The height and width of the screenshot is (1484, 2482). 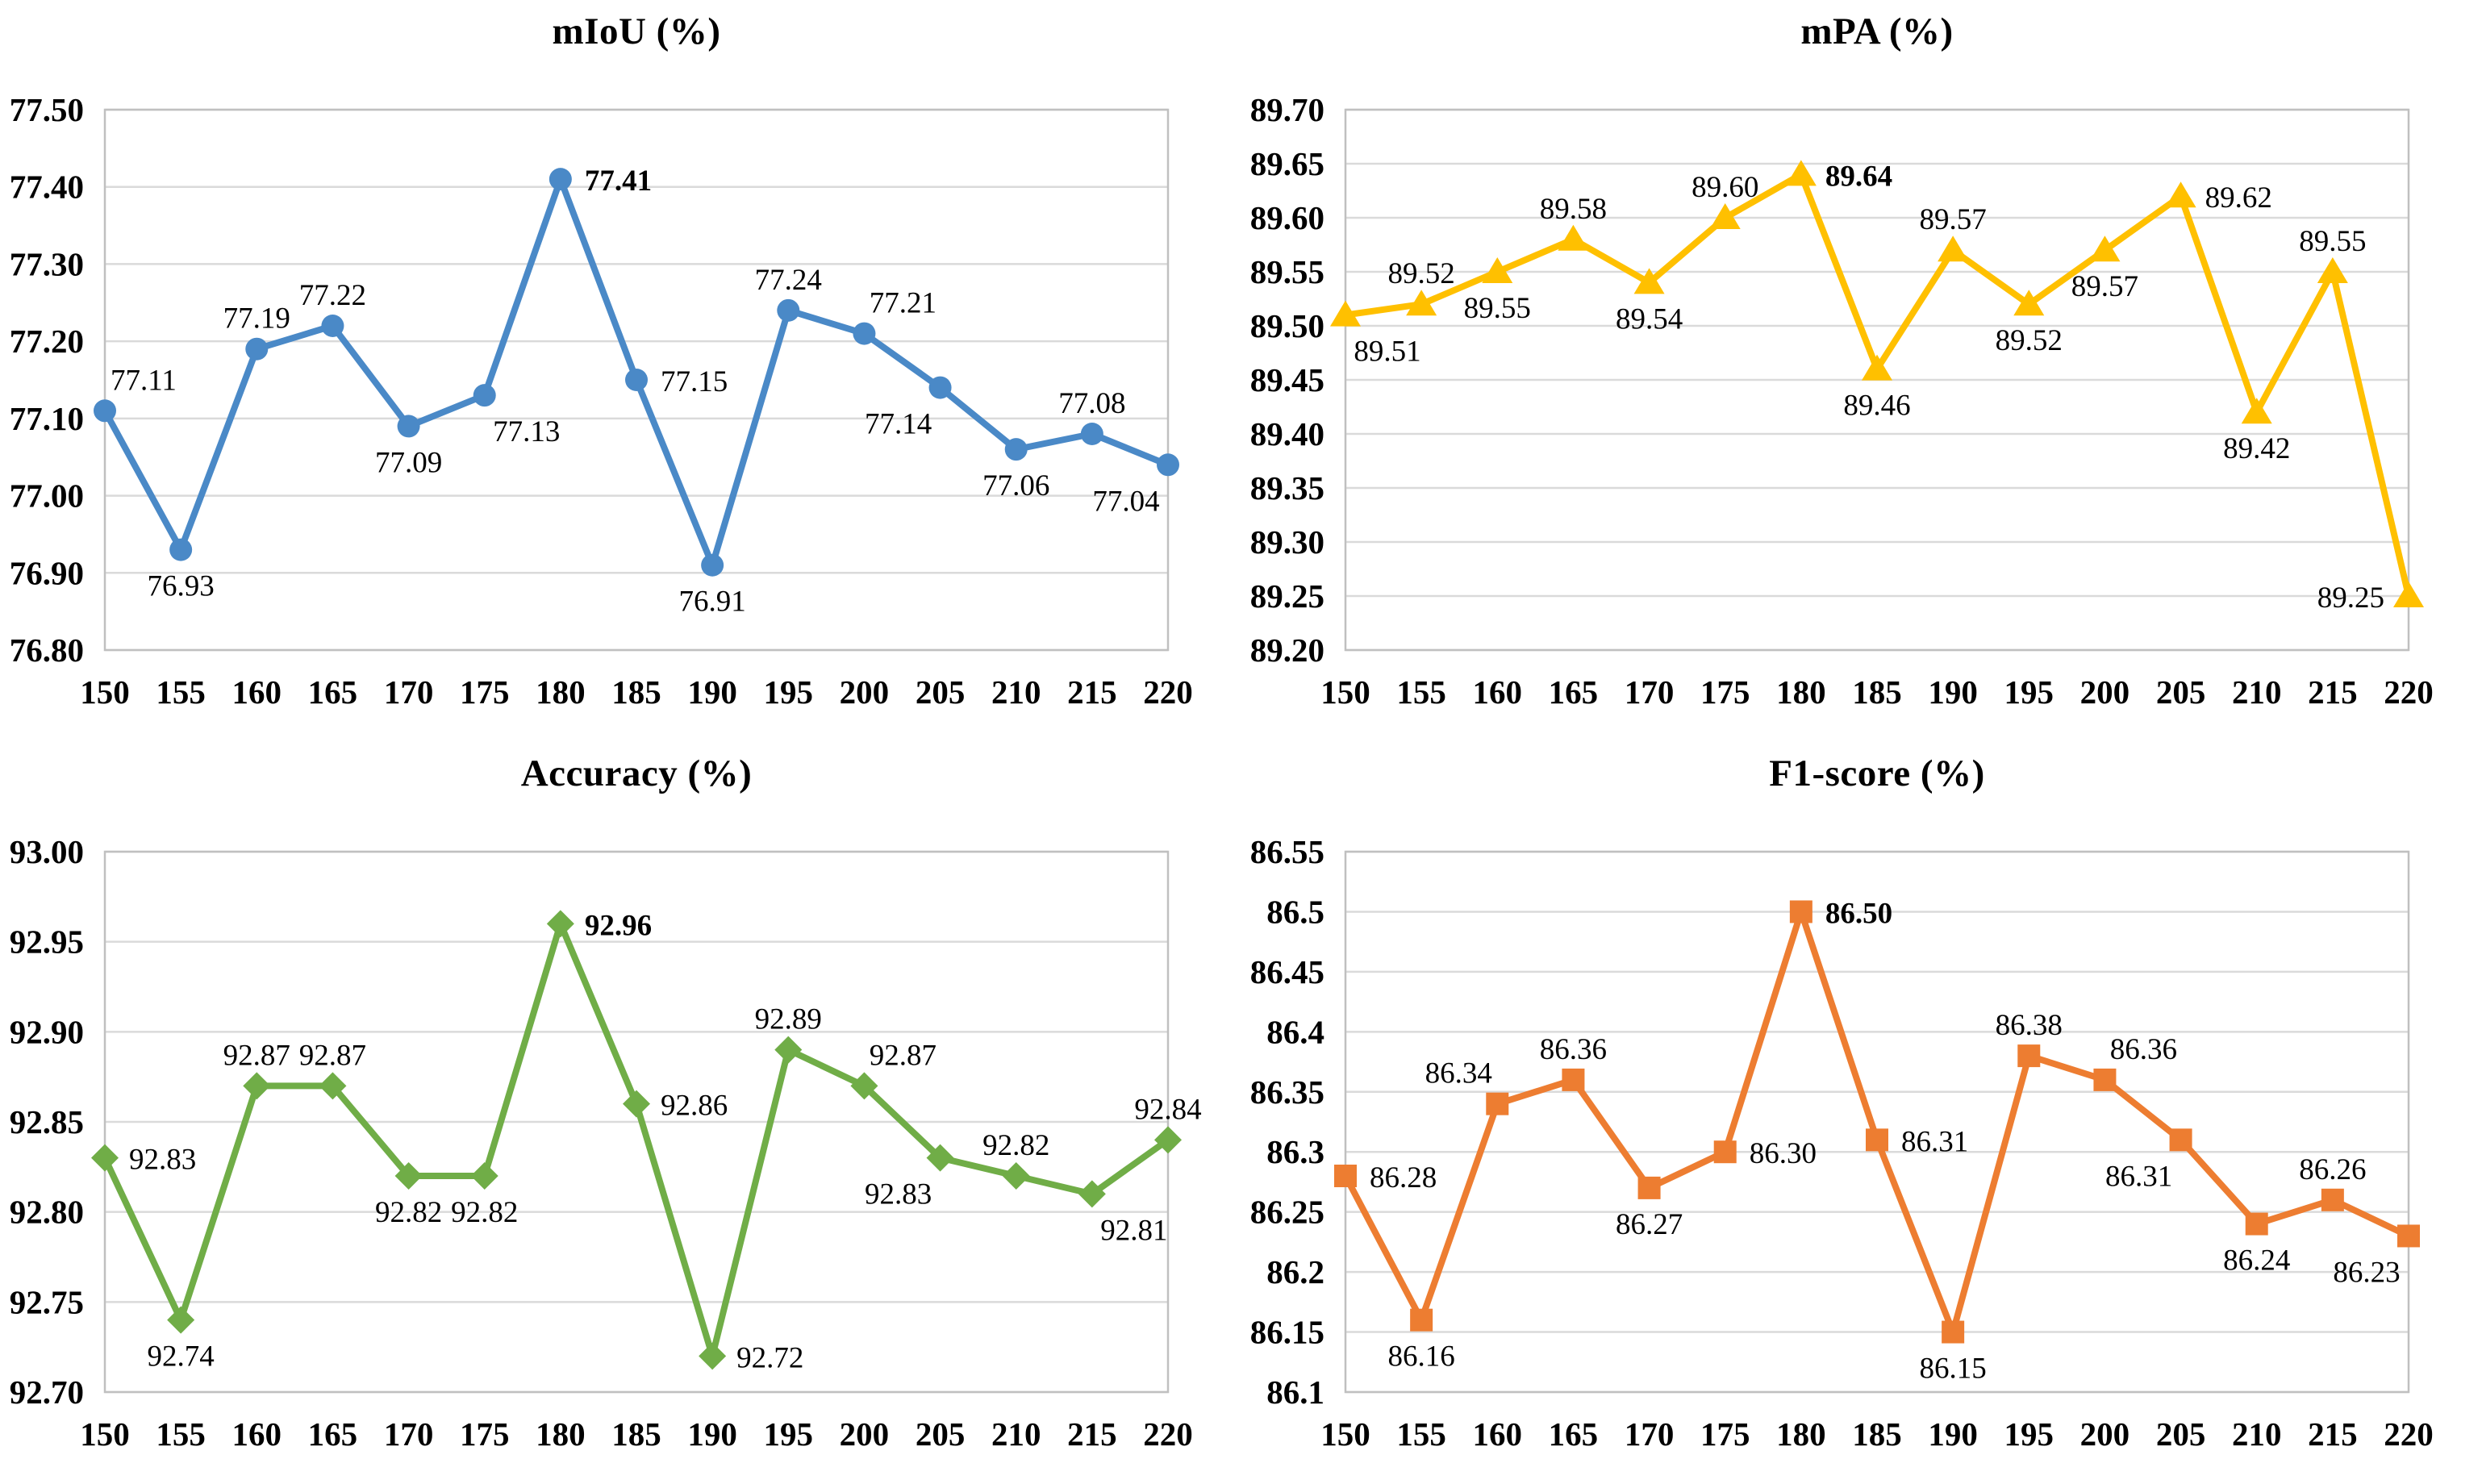 What do you see at coordinates (2181, 692) in the screenshot?
I see `x-tick-label: 205` at bounding box center [2181, 692].